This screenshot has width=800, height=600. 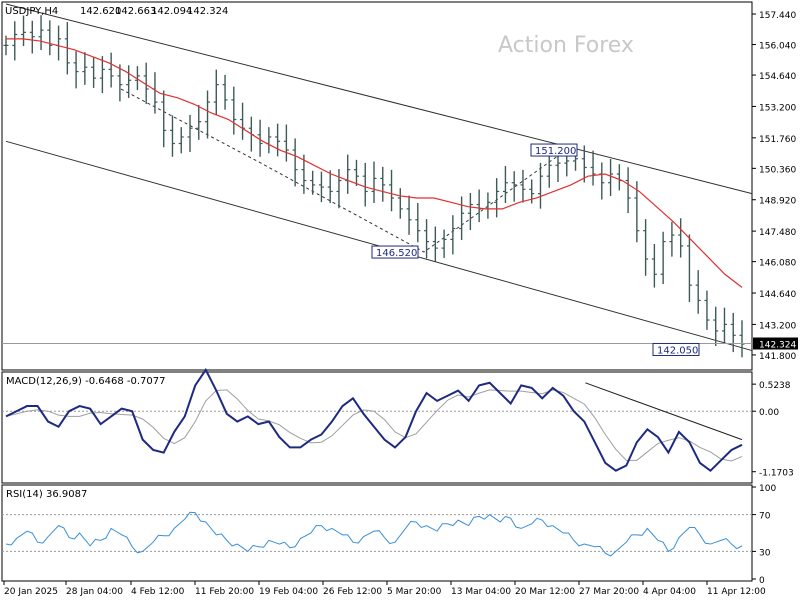 What do you see at coordinates (609, 592) in the screenshot?
I see `x-tick-label: 27 Mar 20:00` at bounding box center [609, 592].